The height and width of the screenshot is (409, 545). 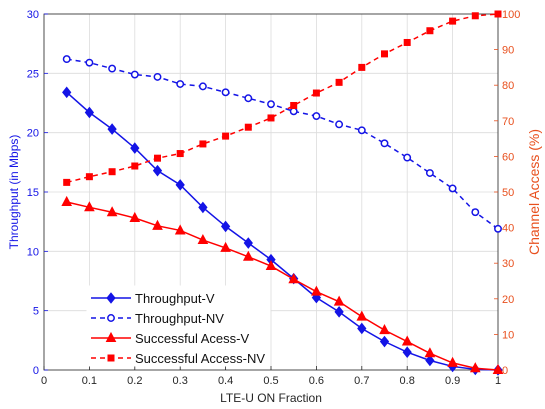 I want to click on x-tick-label: 0.6, so click(x=316, y=381).